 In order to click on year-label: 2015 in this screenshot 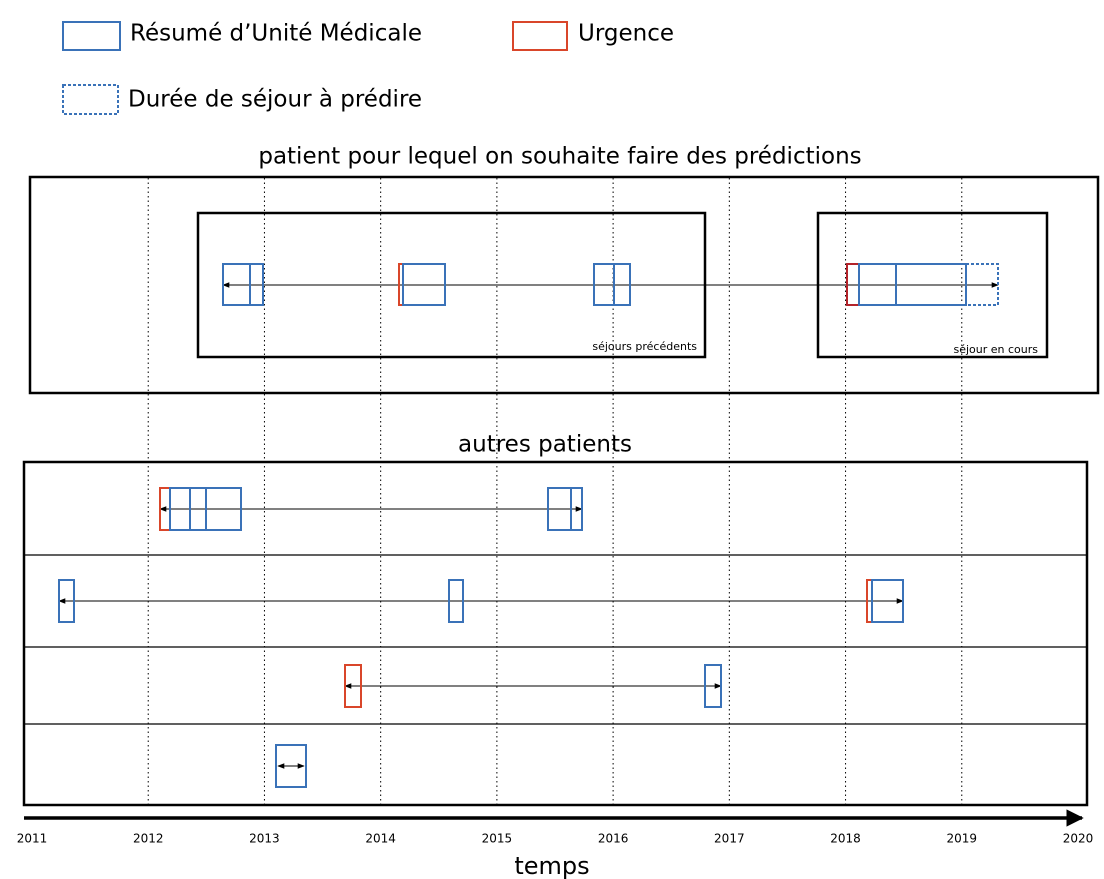, I will do `click(497, 839)`.